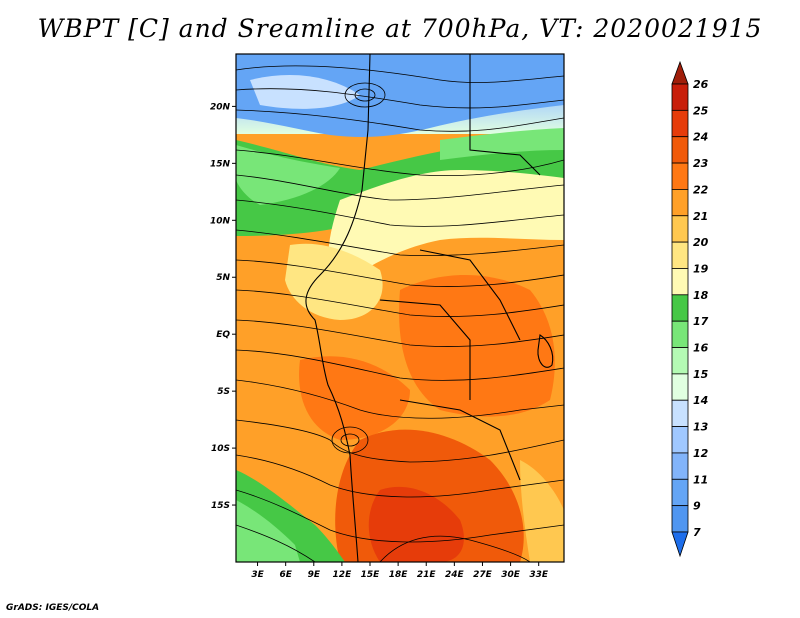 The width and height of the screenshot is (800, 618). Describe the element at coordinates (701, 321) in the screenshot. I see `colorbar-label: 17` at that location.